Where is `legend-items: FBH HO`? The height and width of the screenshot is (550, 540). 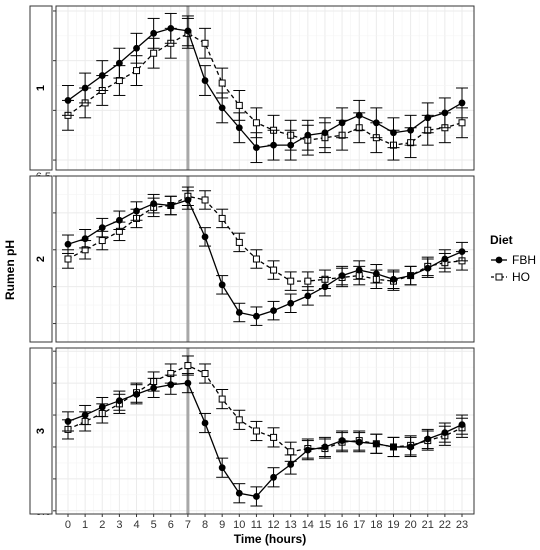
legend-items: FBH HO is located at coordinates (513, 268).